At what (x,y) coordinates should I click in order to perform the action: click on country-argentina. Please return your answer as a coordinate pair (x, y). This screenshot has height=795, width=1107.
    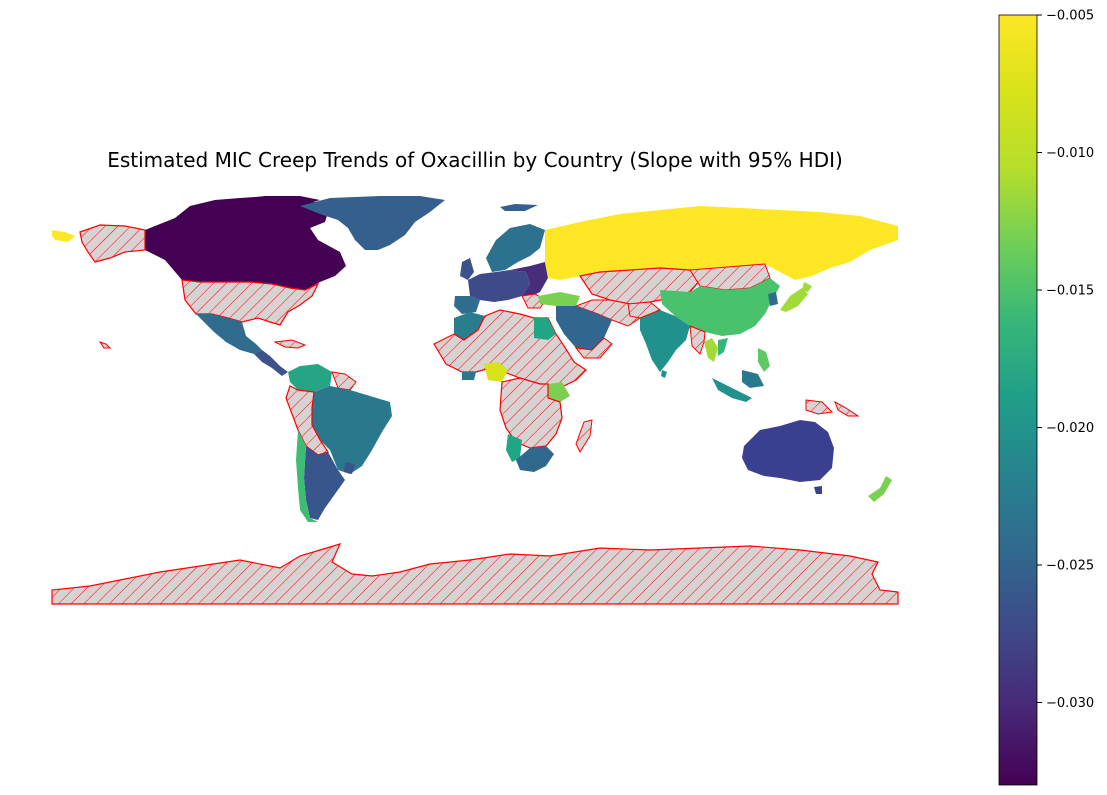
    Looking at the image, I should click on (324, 483).